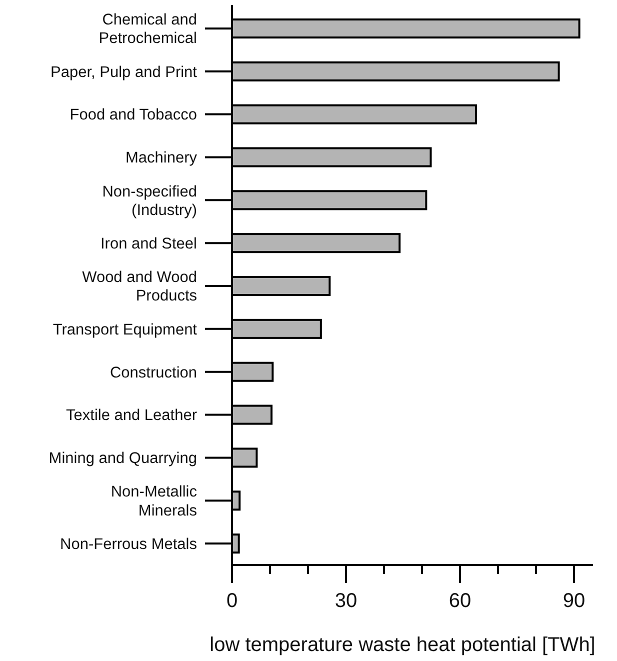 The image size is (617, 661). What do you see at coordinates (124, 72) in the screenshot?
I see `y-tick-label: Paper, Pulp and Print` at bounding box center [124, 72].